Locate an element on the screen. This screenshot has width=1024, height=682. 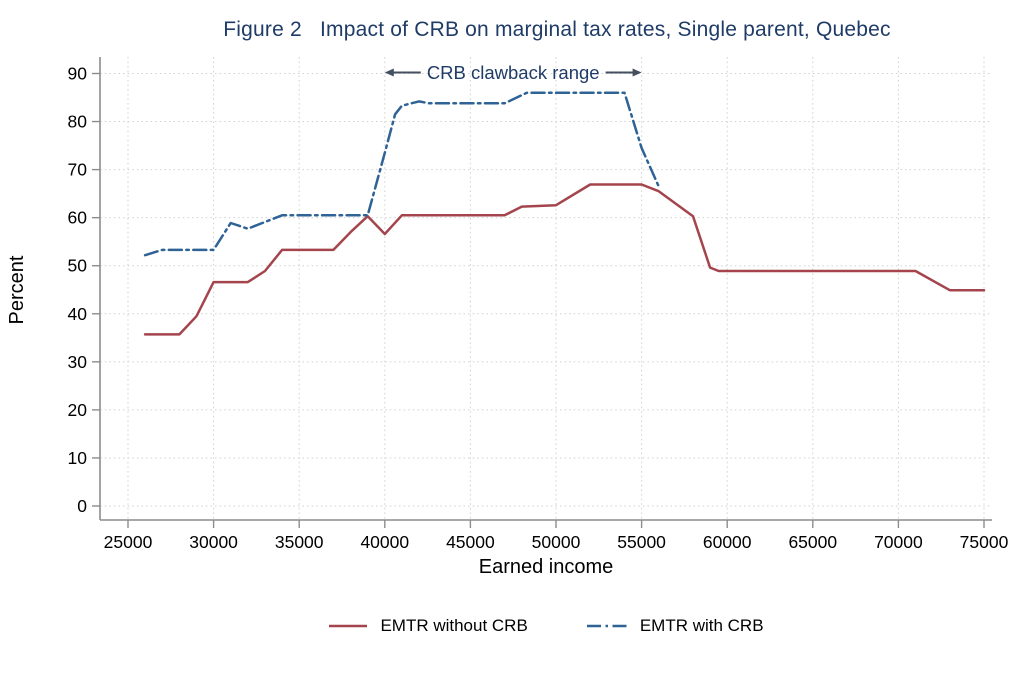
legend: EMTR without CRB EMTR with CRB is located at coordinates (512, 626).